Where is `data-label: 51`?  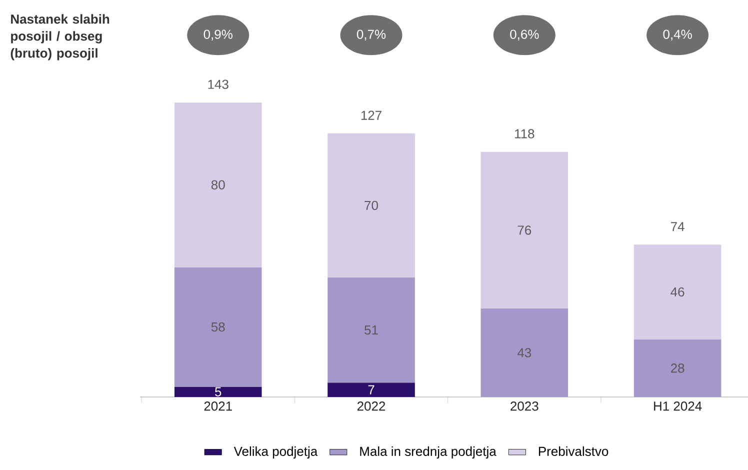 data-label: 51 is located at coordinates (371, 330).